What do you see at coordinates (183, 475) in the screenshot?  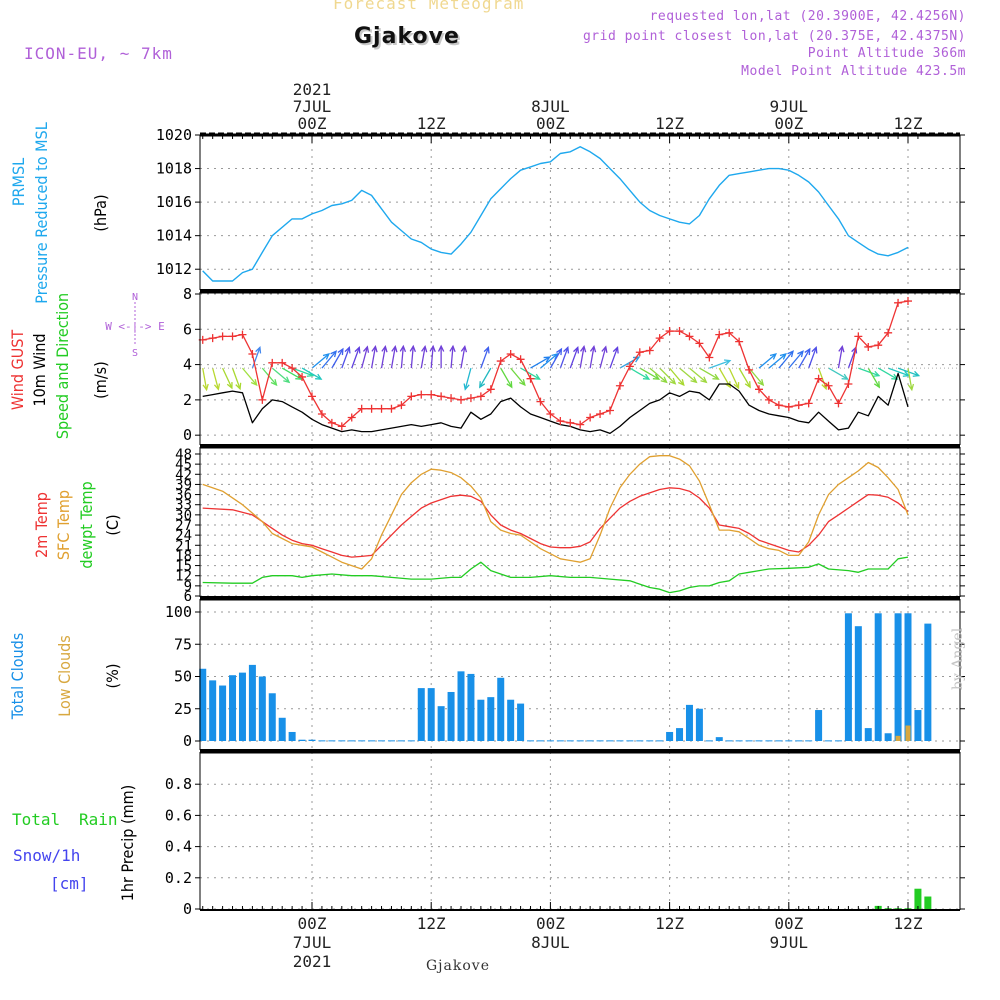 I see `y-tick-label: 42` at bounding box center [183, 475].